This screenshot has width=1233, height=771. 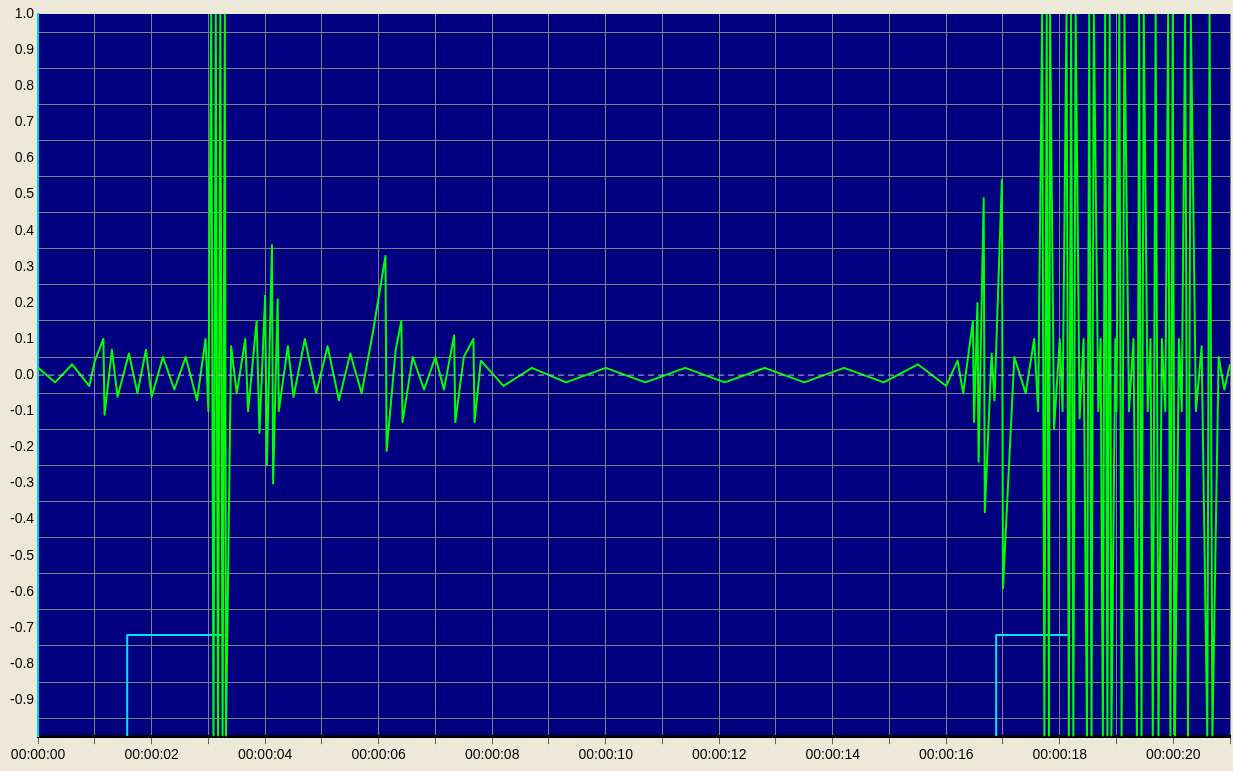 I want to click on y-tick-label: -0.6, so click(x=22, y=590).